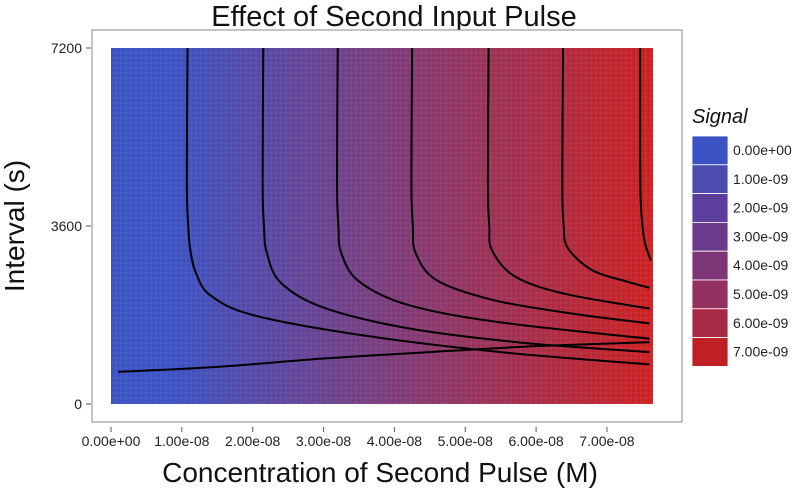 The width and height of the screenshot is (800, 494). What do you see at coordinates (760, 179) in the screenshot?
I see `legend-label: 1.00e-09` at bounding box center [760, 179].